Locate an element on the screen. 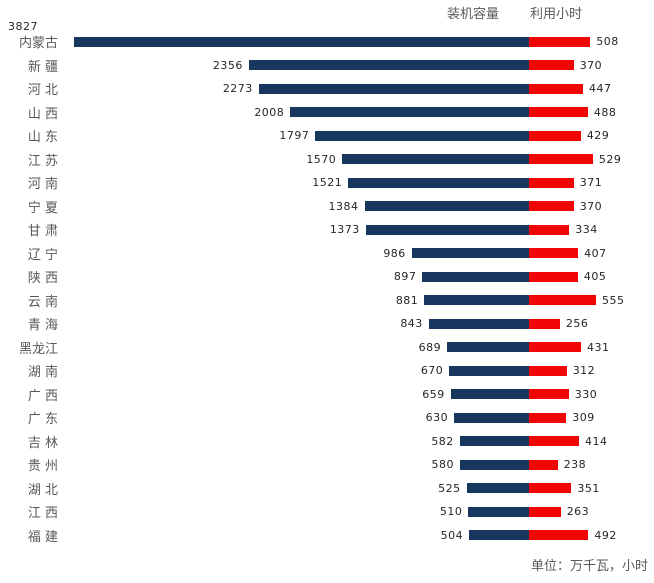 This screenshot has height=583, width=654. hours-value: 492 is located at coordinates (605, 535).